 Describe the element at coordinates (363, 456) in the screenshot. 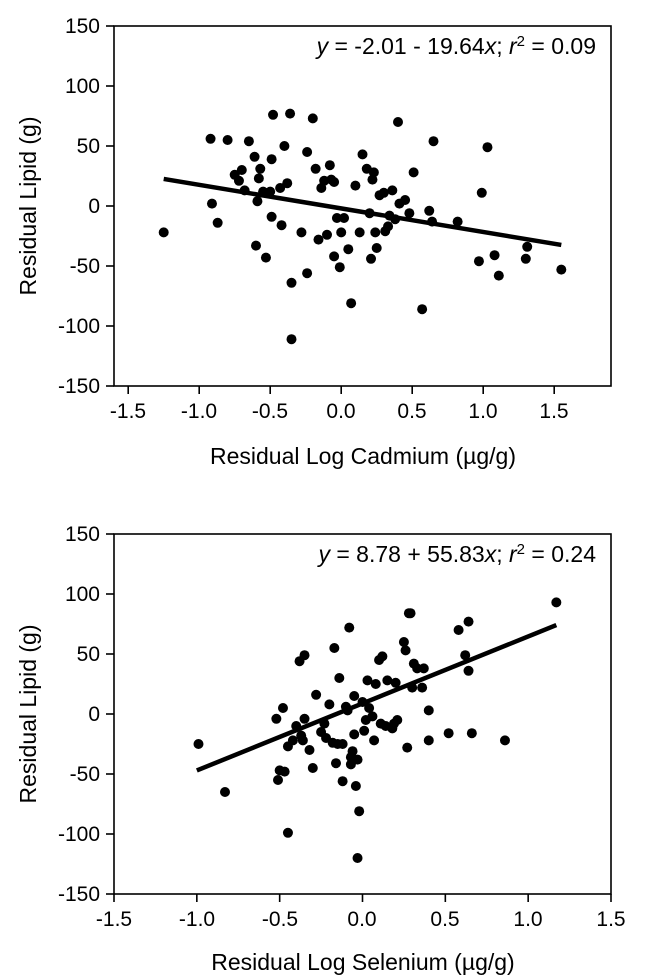

I see `x-axis-title: Residual Log Cadmium (µg/g)` at that location.